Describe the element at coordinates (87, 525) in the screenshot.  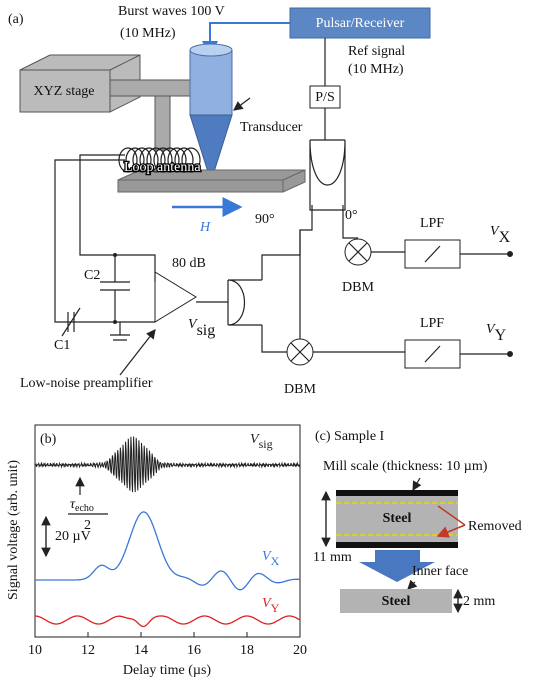
I see `echo-denominator: 2` at that location.